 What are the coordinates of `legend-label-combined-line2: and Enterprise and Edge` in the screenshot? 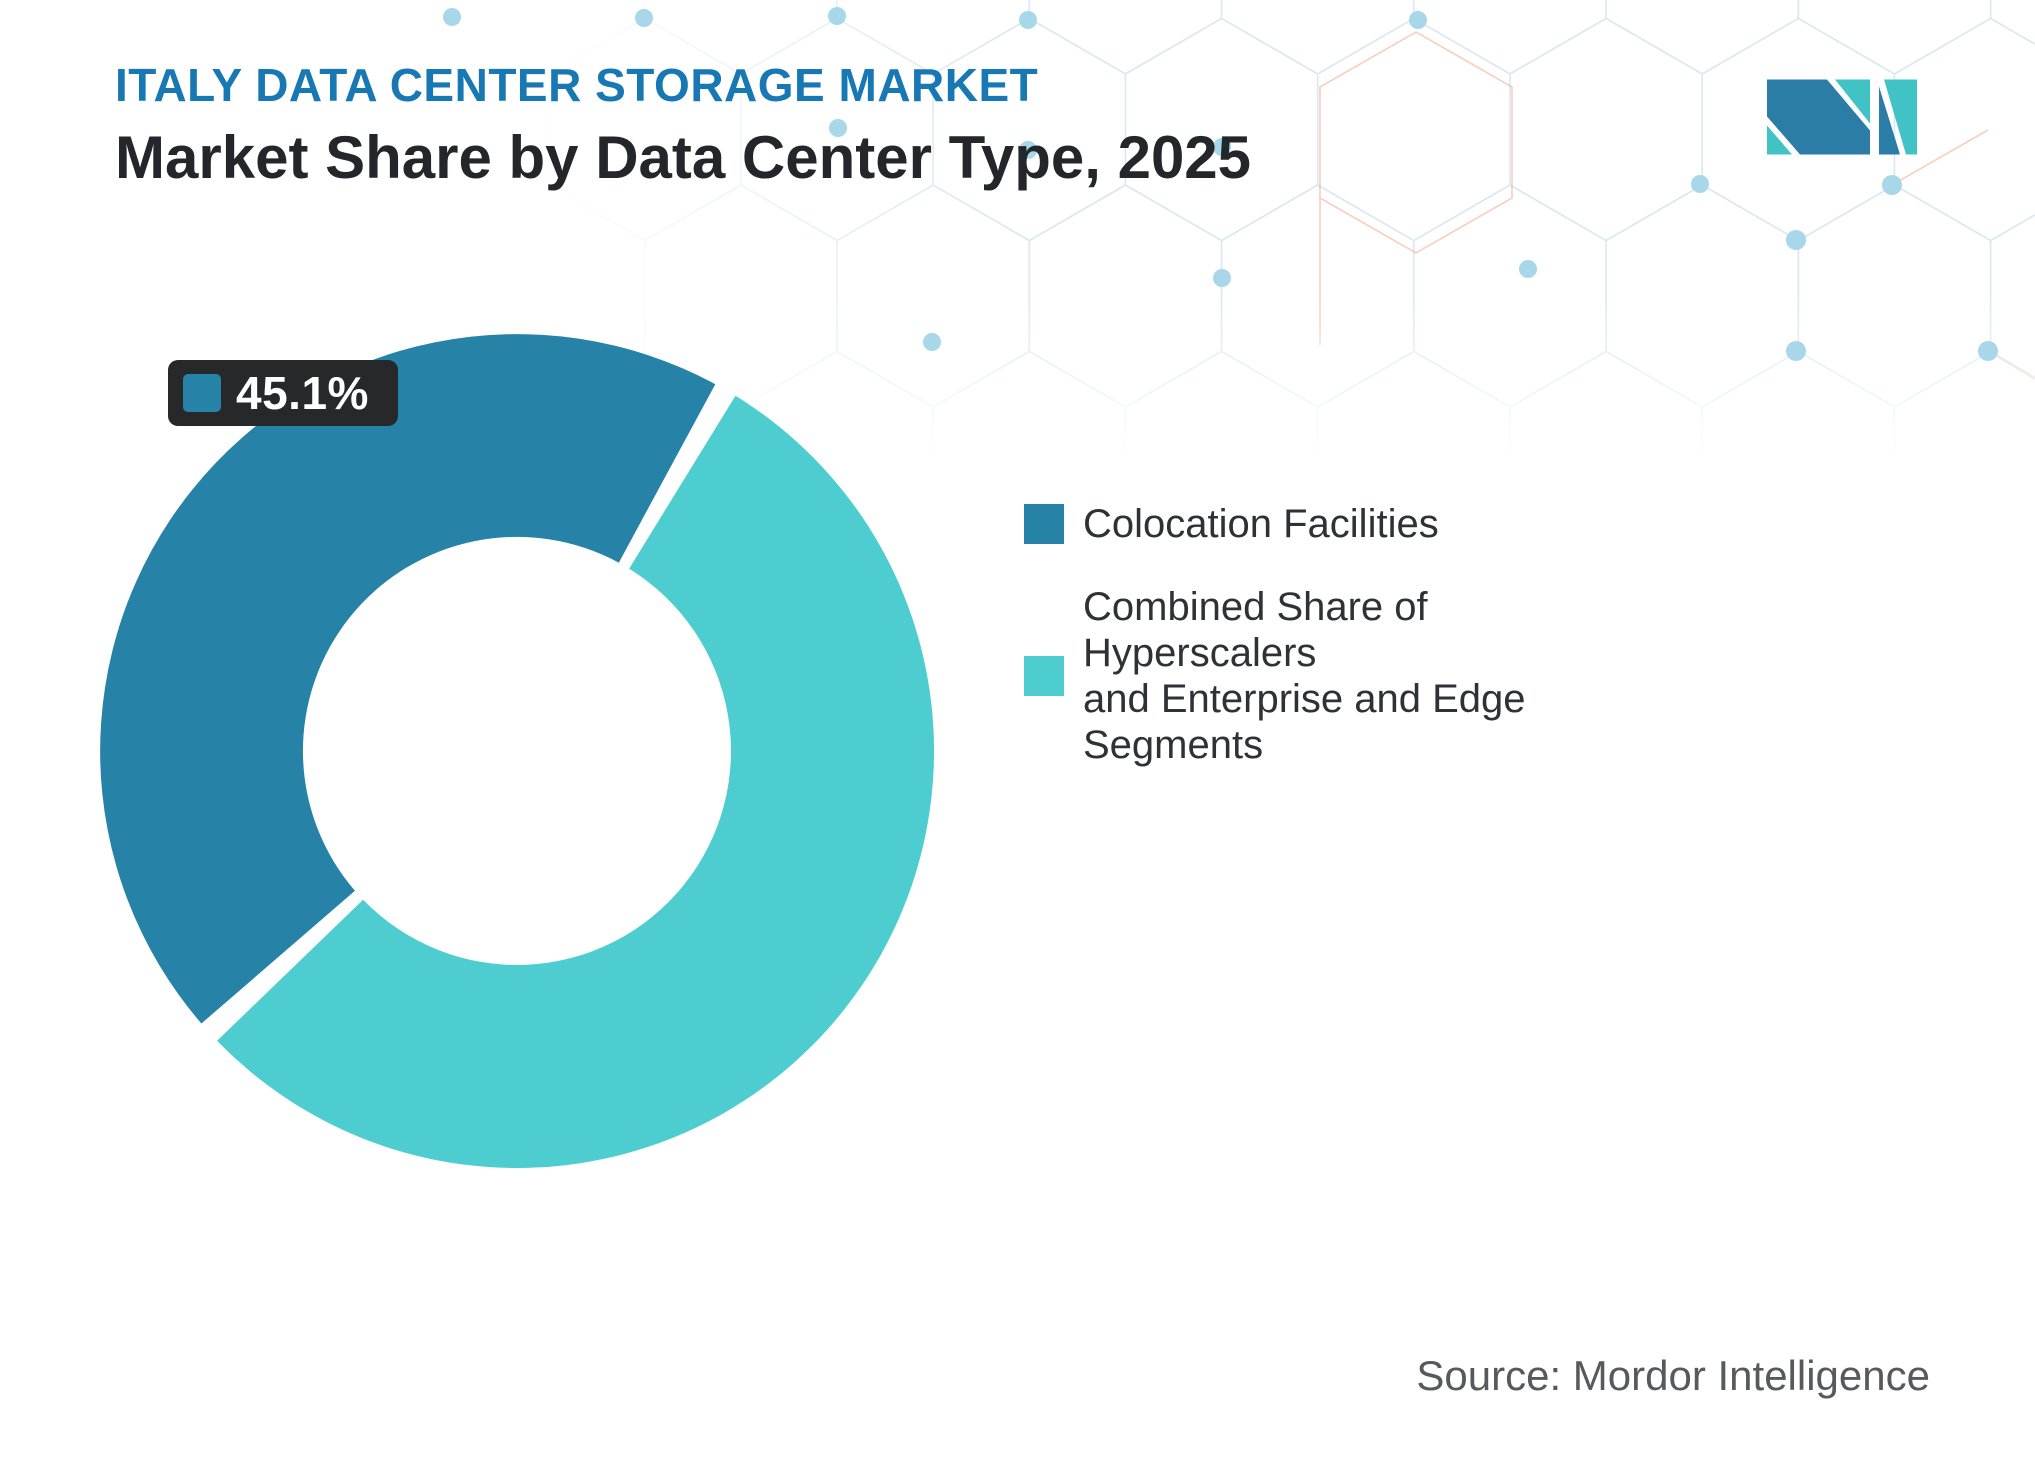 It's located at (1304, 699).